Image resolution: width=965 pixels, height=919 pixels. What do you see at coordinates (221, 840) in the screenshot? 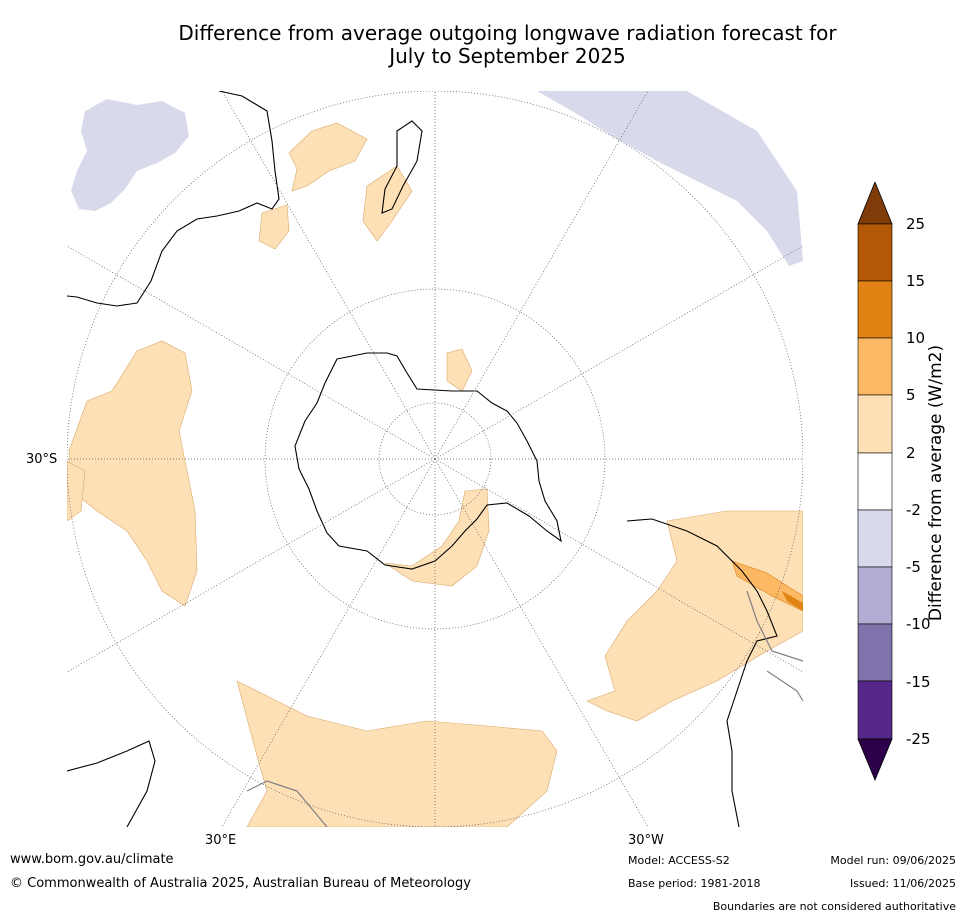
I see `lon-label-30e: 30°E` at bounding box center [221, 840].